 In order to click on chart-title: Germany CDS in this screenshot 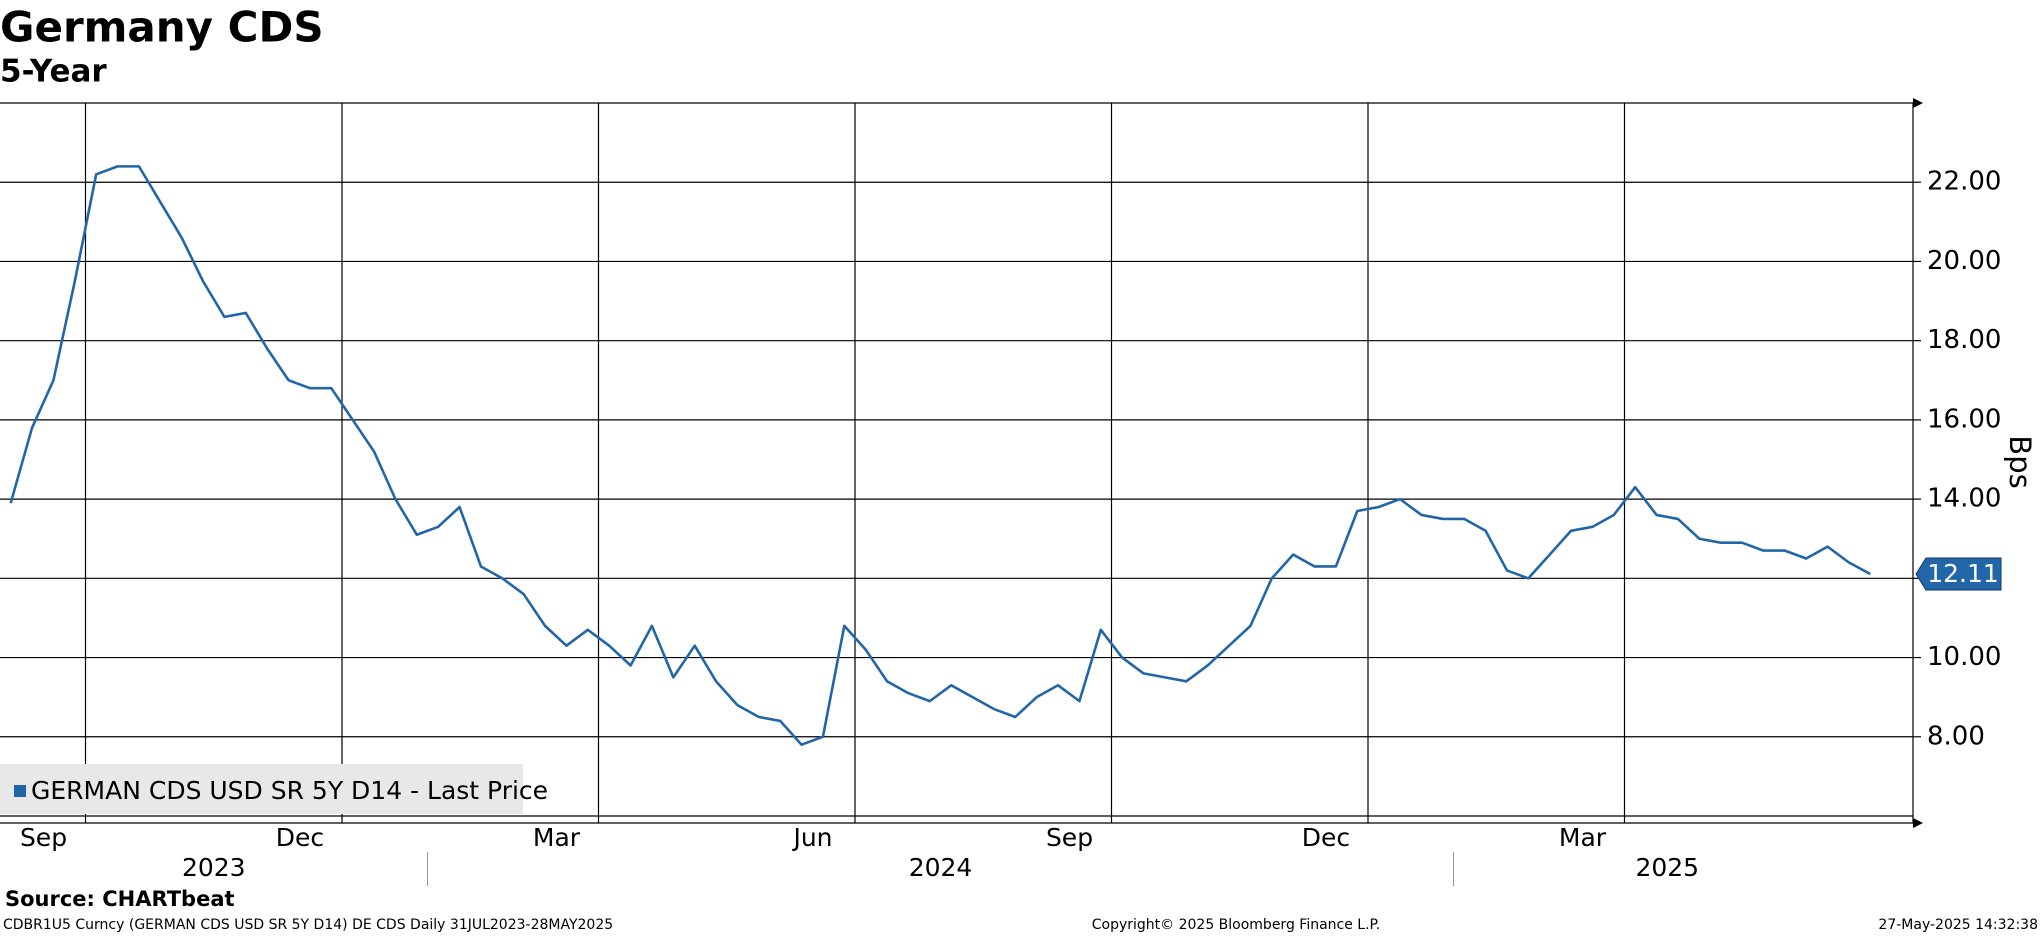, I will do `click(162, 27)`.